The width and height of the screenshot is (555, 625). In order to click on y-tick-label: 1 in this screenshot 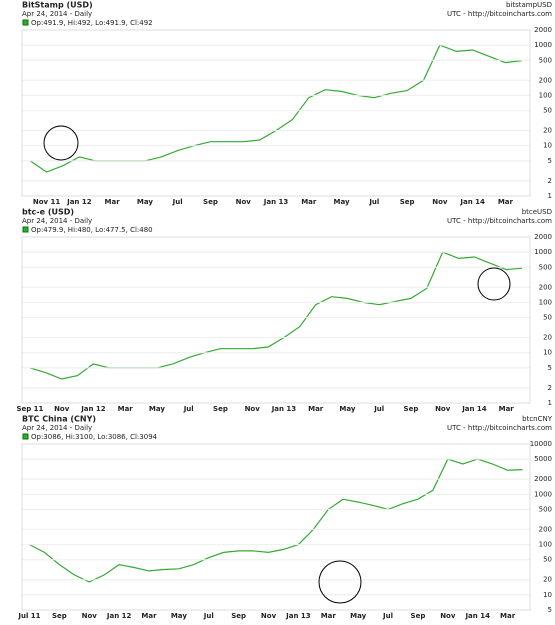, I will do `click(550, 403)`.